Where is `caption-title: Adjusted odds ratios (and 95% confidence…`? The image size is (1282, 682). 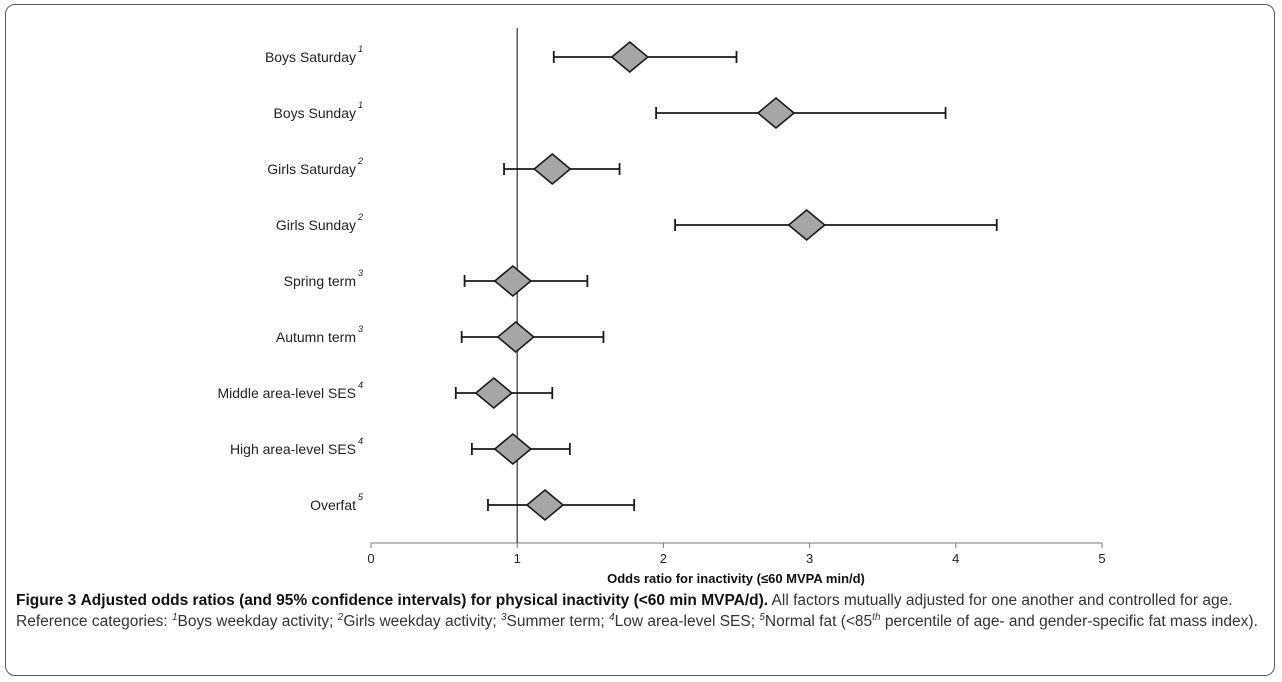 caption-title: Adjusted odds ratios (and 95% confidence… is located at coordinates (424, 600).